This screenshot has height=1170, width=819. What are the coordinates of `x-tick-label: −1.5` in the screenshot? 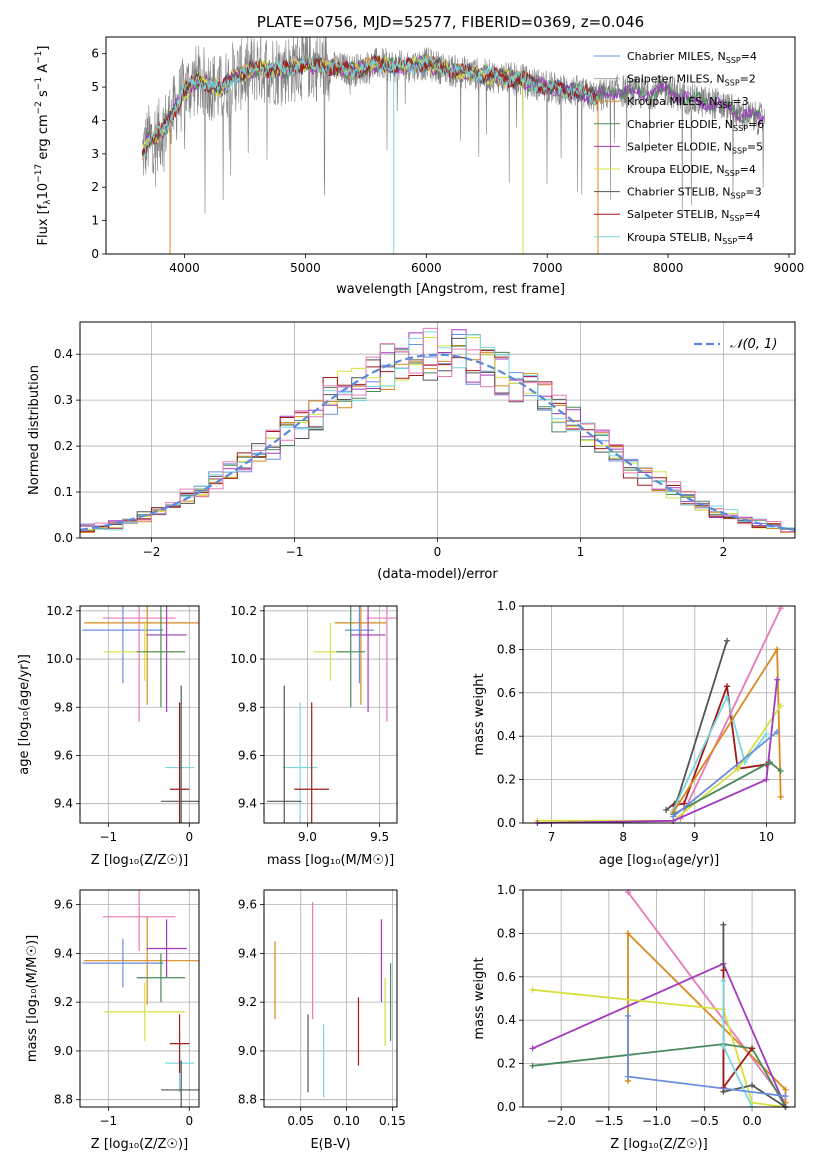 It's located at (608, 1121).